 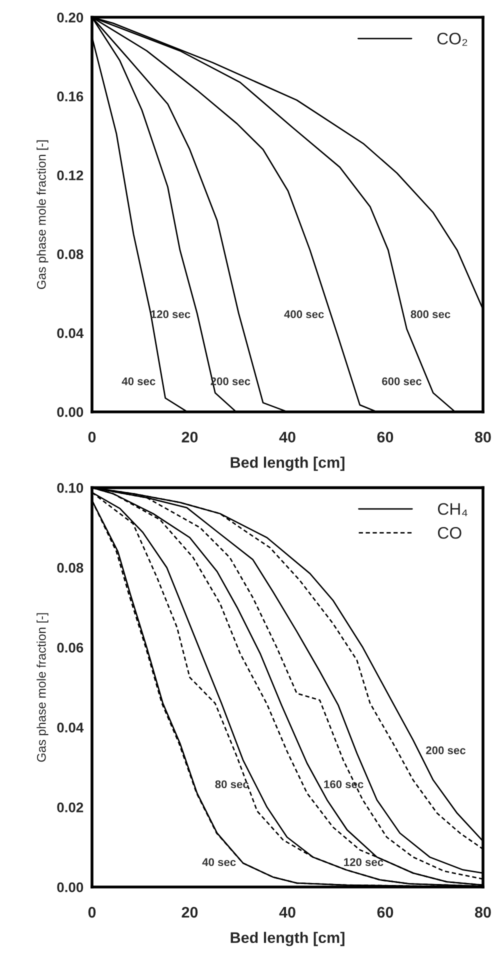 What do you see at coordinates (70, 647) in the screenshot?
I see `y-tick-label: 0.06` at bounding box center [70, 647].